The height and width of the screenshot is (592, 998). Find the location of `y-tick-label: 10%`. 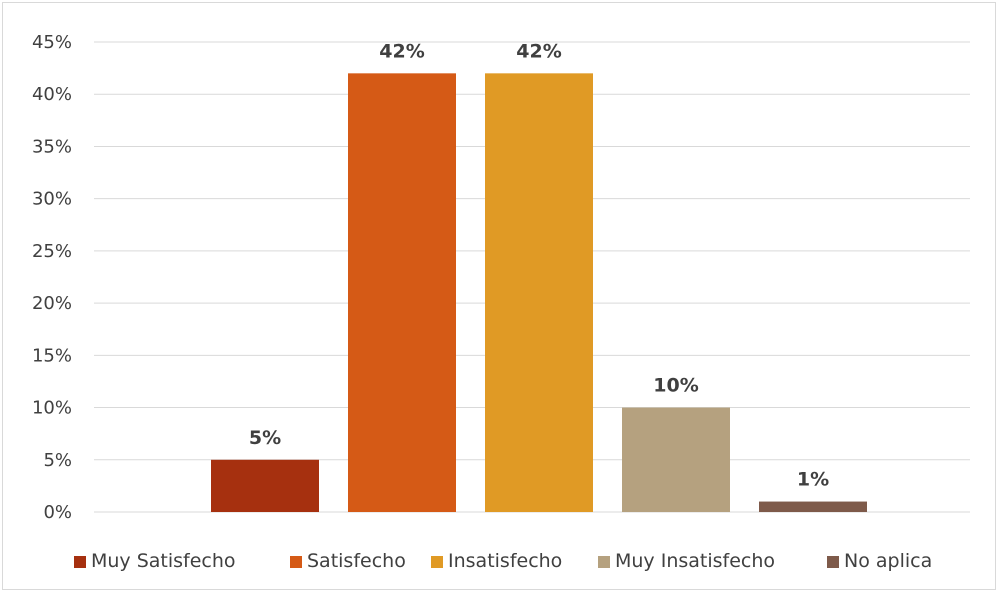

y-tick-label: 10% is located at coordinates (52, 408).